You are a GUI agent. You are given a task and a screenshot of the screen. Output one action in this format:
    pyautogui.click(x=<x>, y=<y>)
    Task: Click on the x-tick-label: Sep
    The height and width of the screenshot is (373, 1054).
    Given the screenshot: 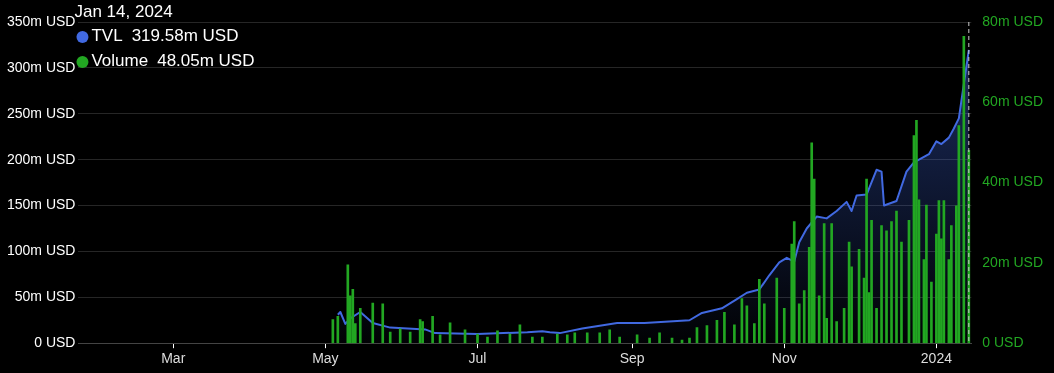 What is the action you would take?
    pyautogui.click(x=632, y=358)
    